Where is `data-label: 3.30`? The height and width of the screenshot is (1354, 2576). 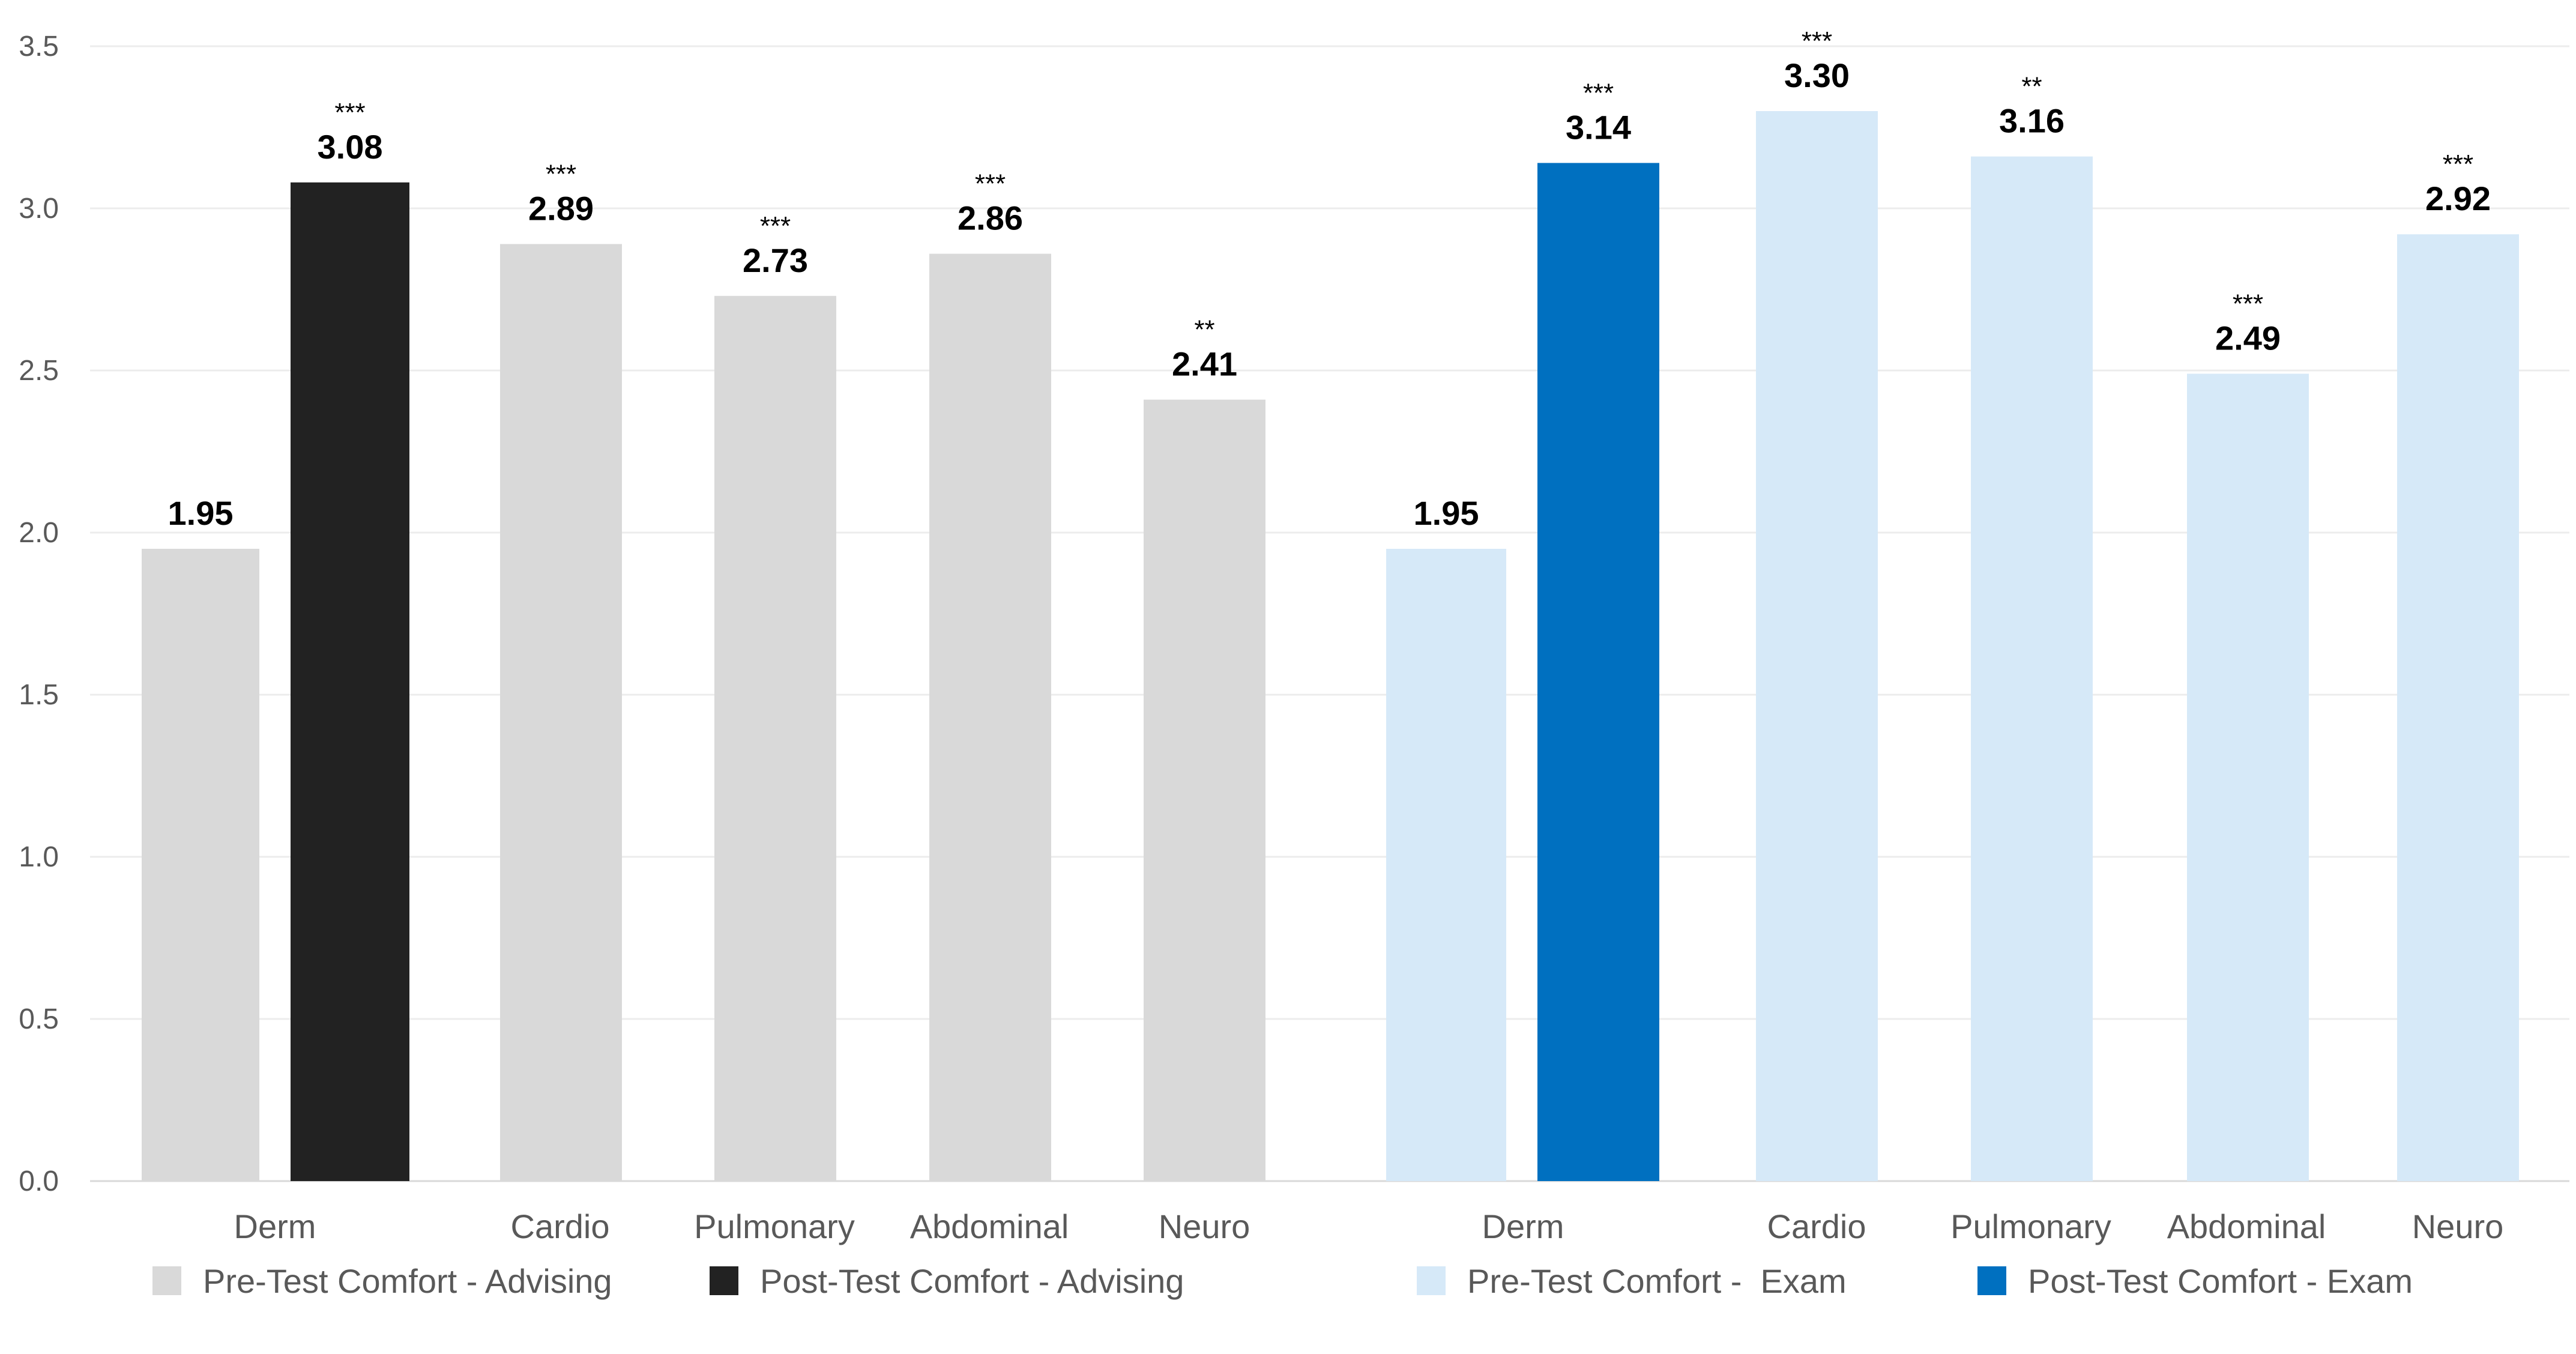
data-label: 3.30 is located at coordinates (1817, 75).